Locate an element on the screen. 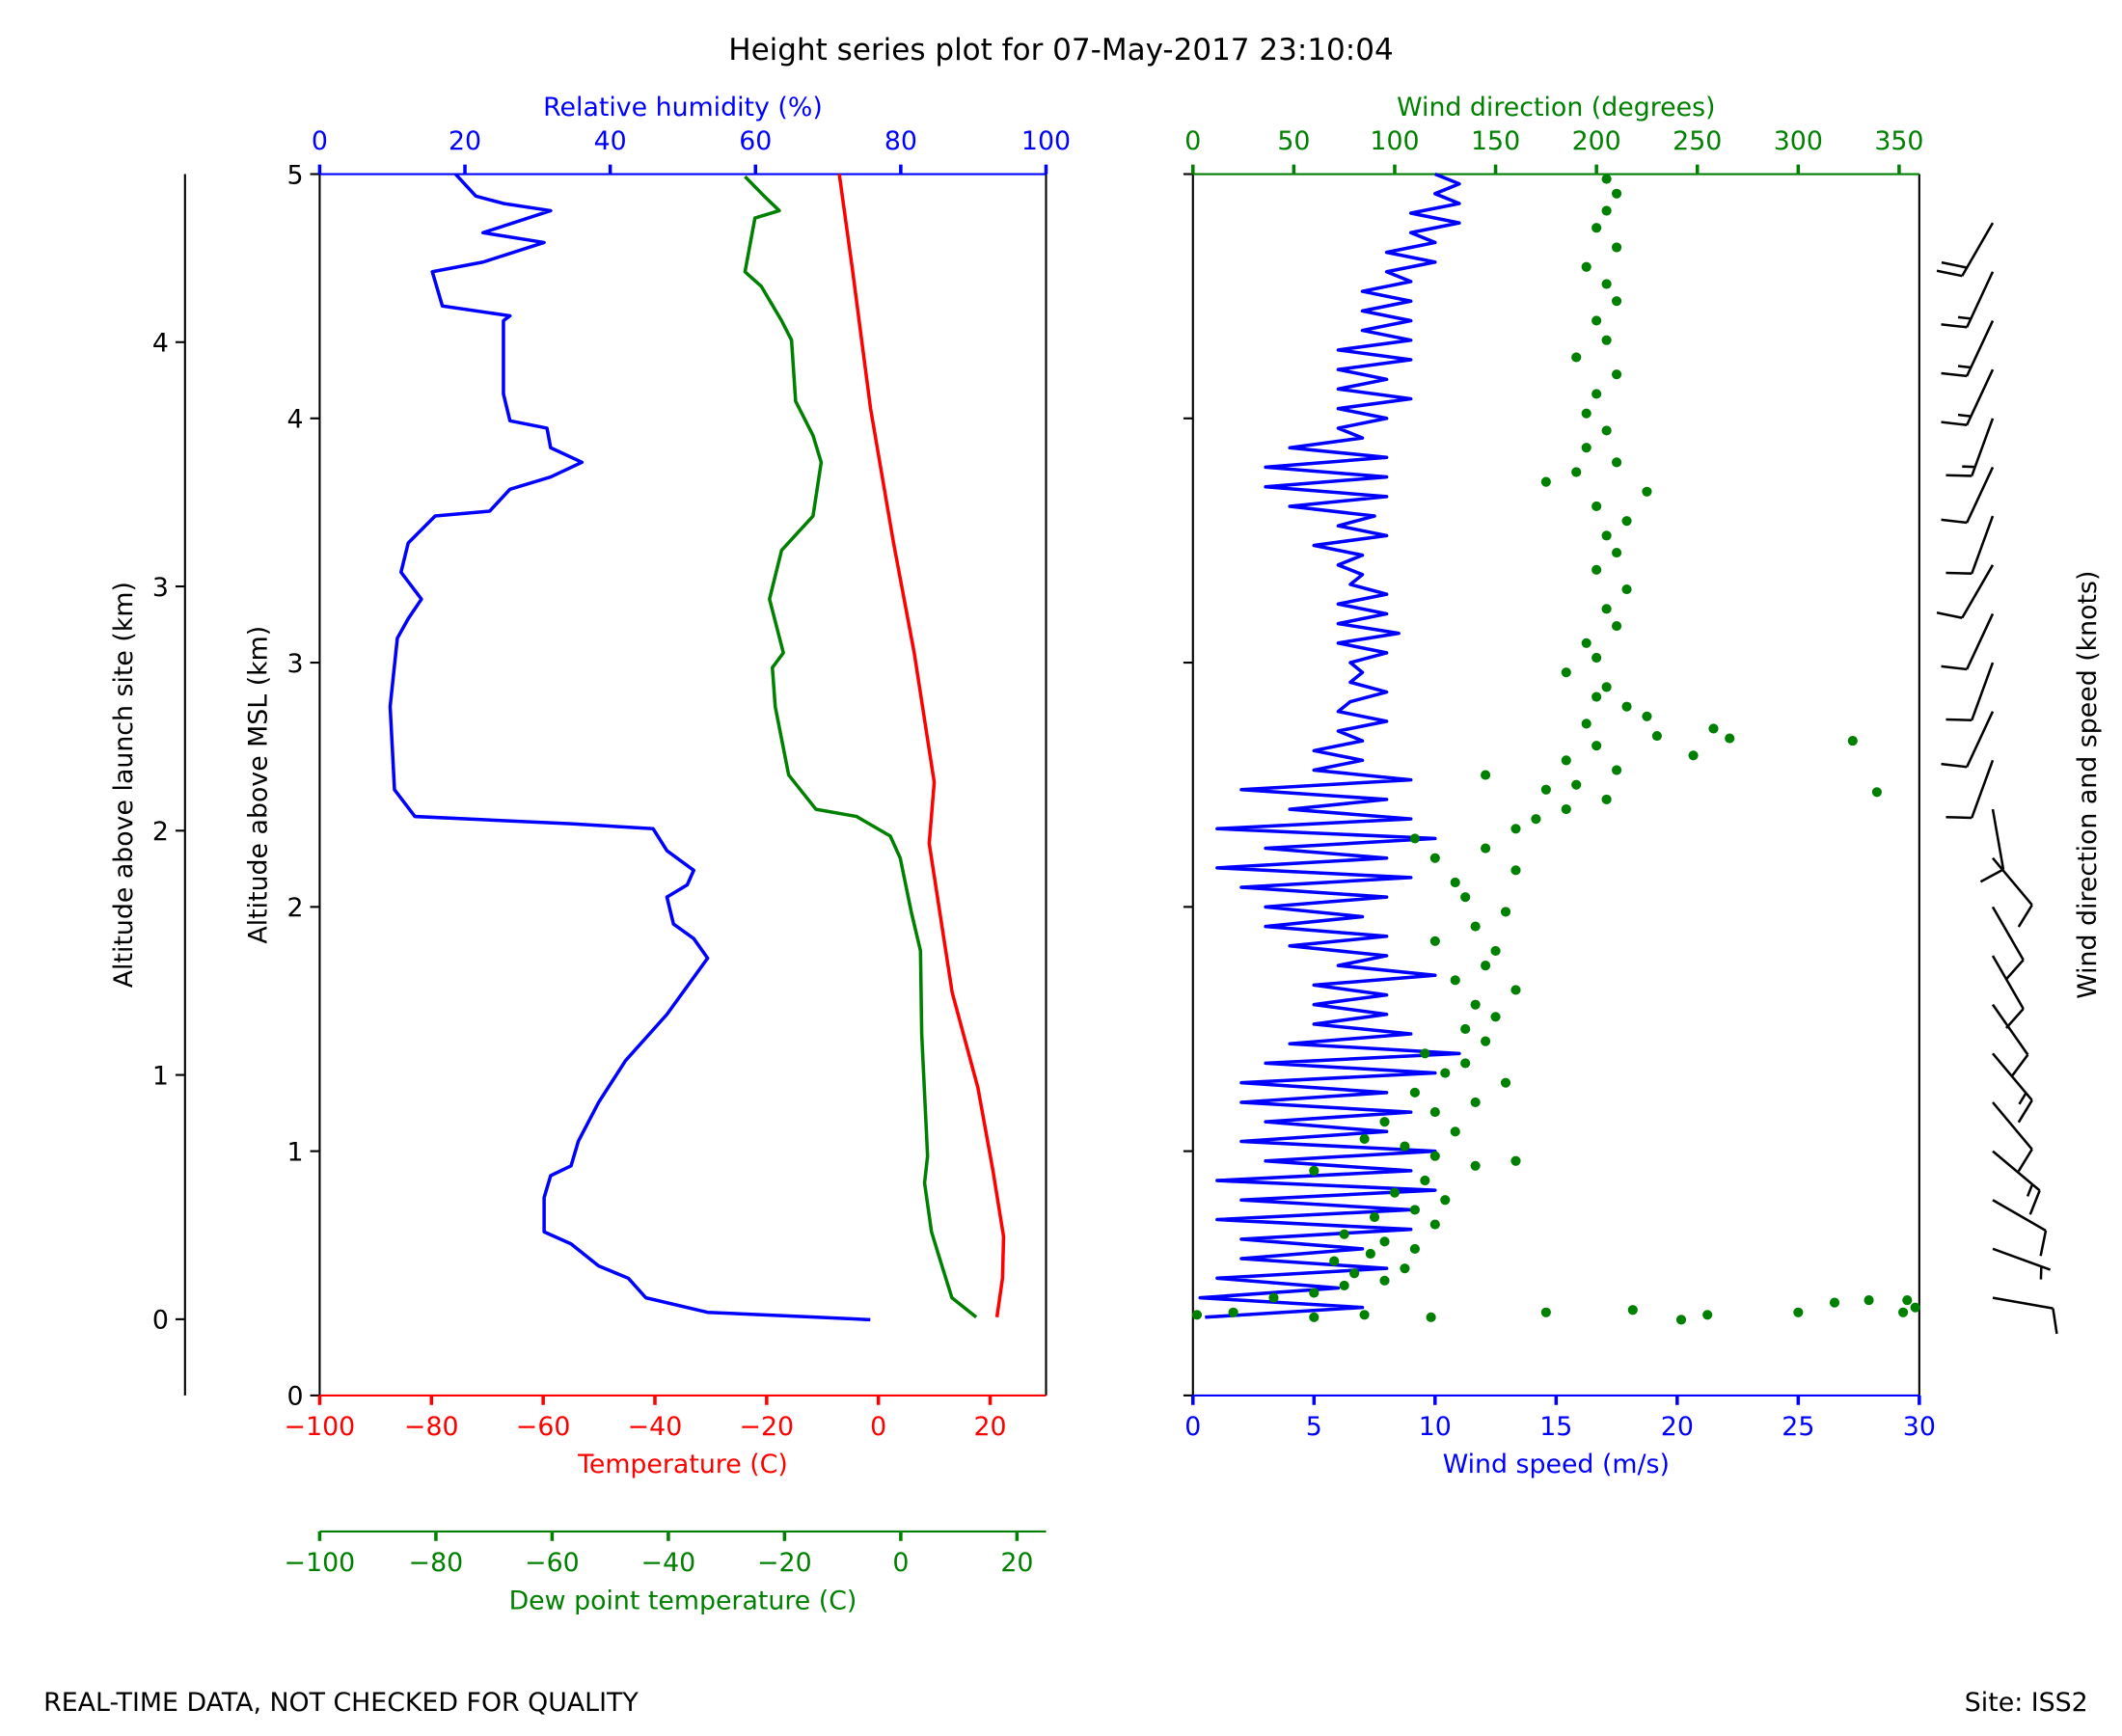 The image size is (2122, 1736). launch-tick-label: 4 is located at coordinates (161, 344).